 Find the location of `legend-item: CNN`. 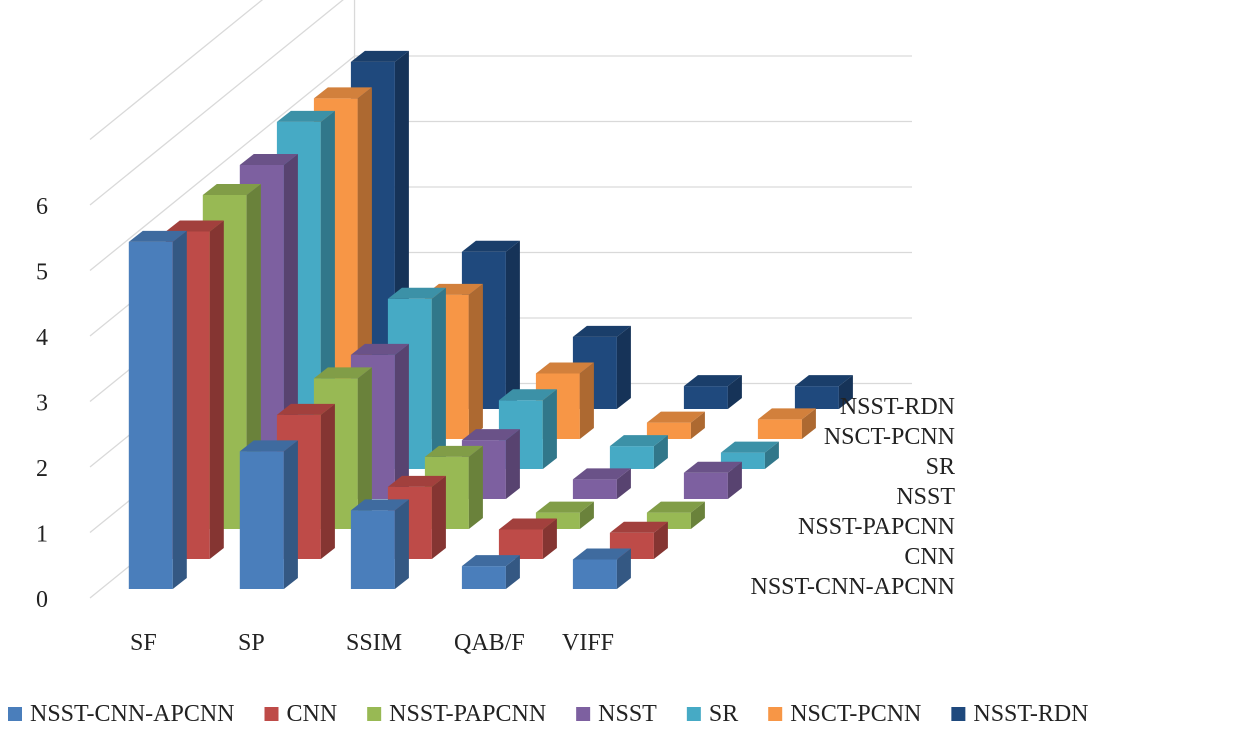

legend-item: CNN is located at coordinates (301, 714).